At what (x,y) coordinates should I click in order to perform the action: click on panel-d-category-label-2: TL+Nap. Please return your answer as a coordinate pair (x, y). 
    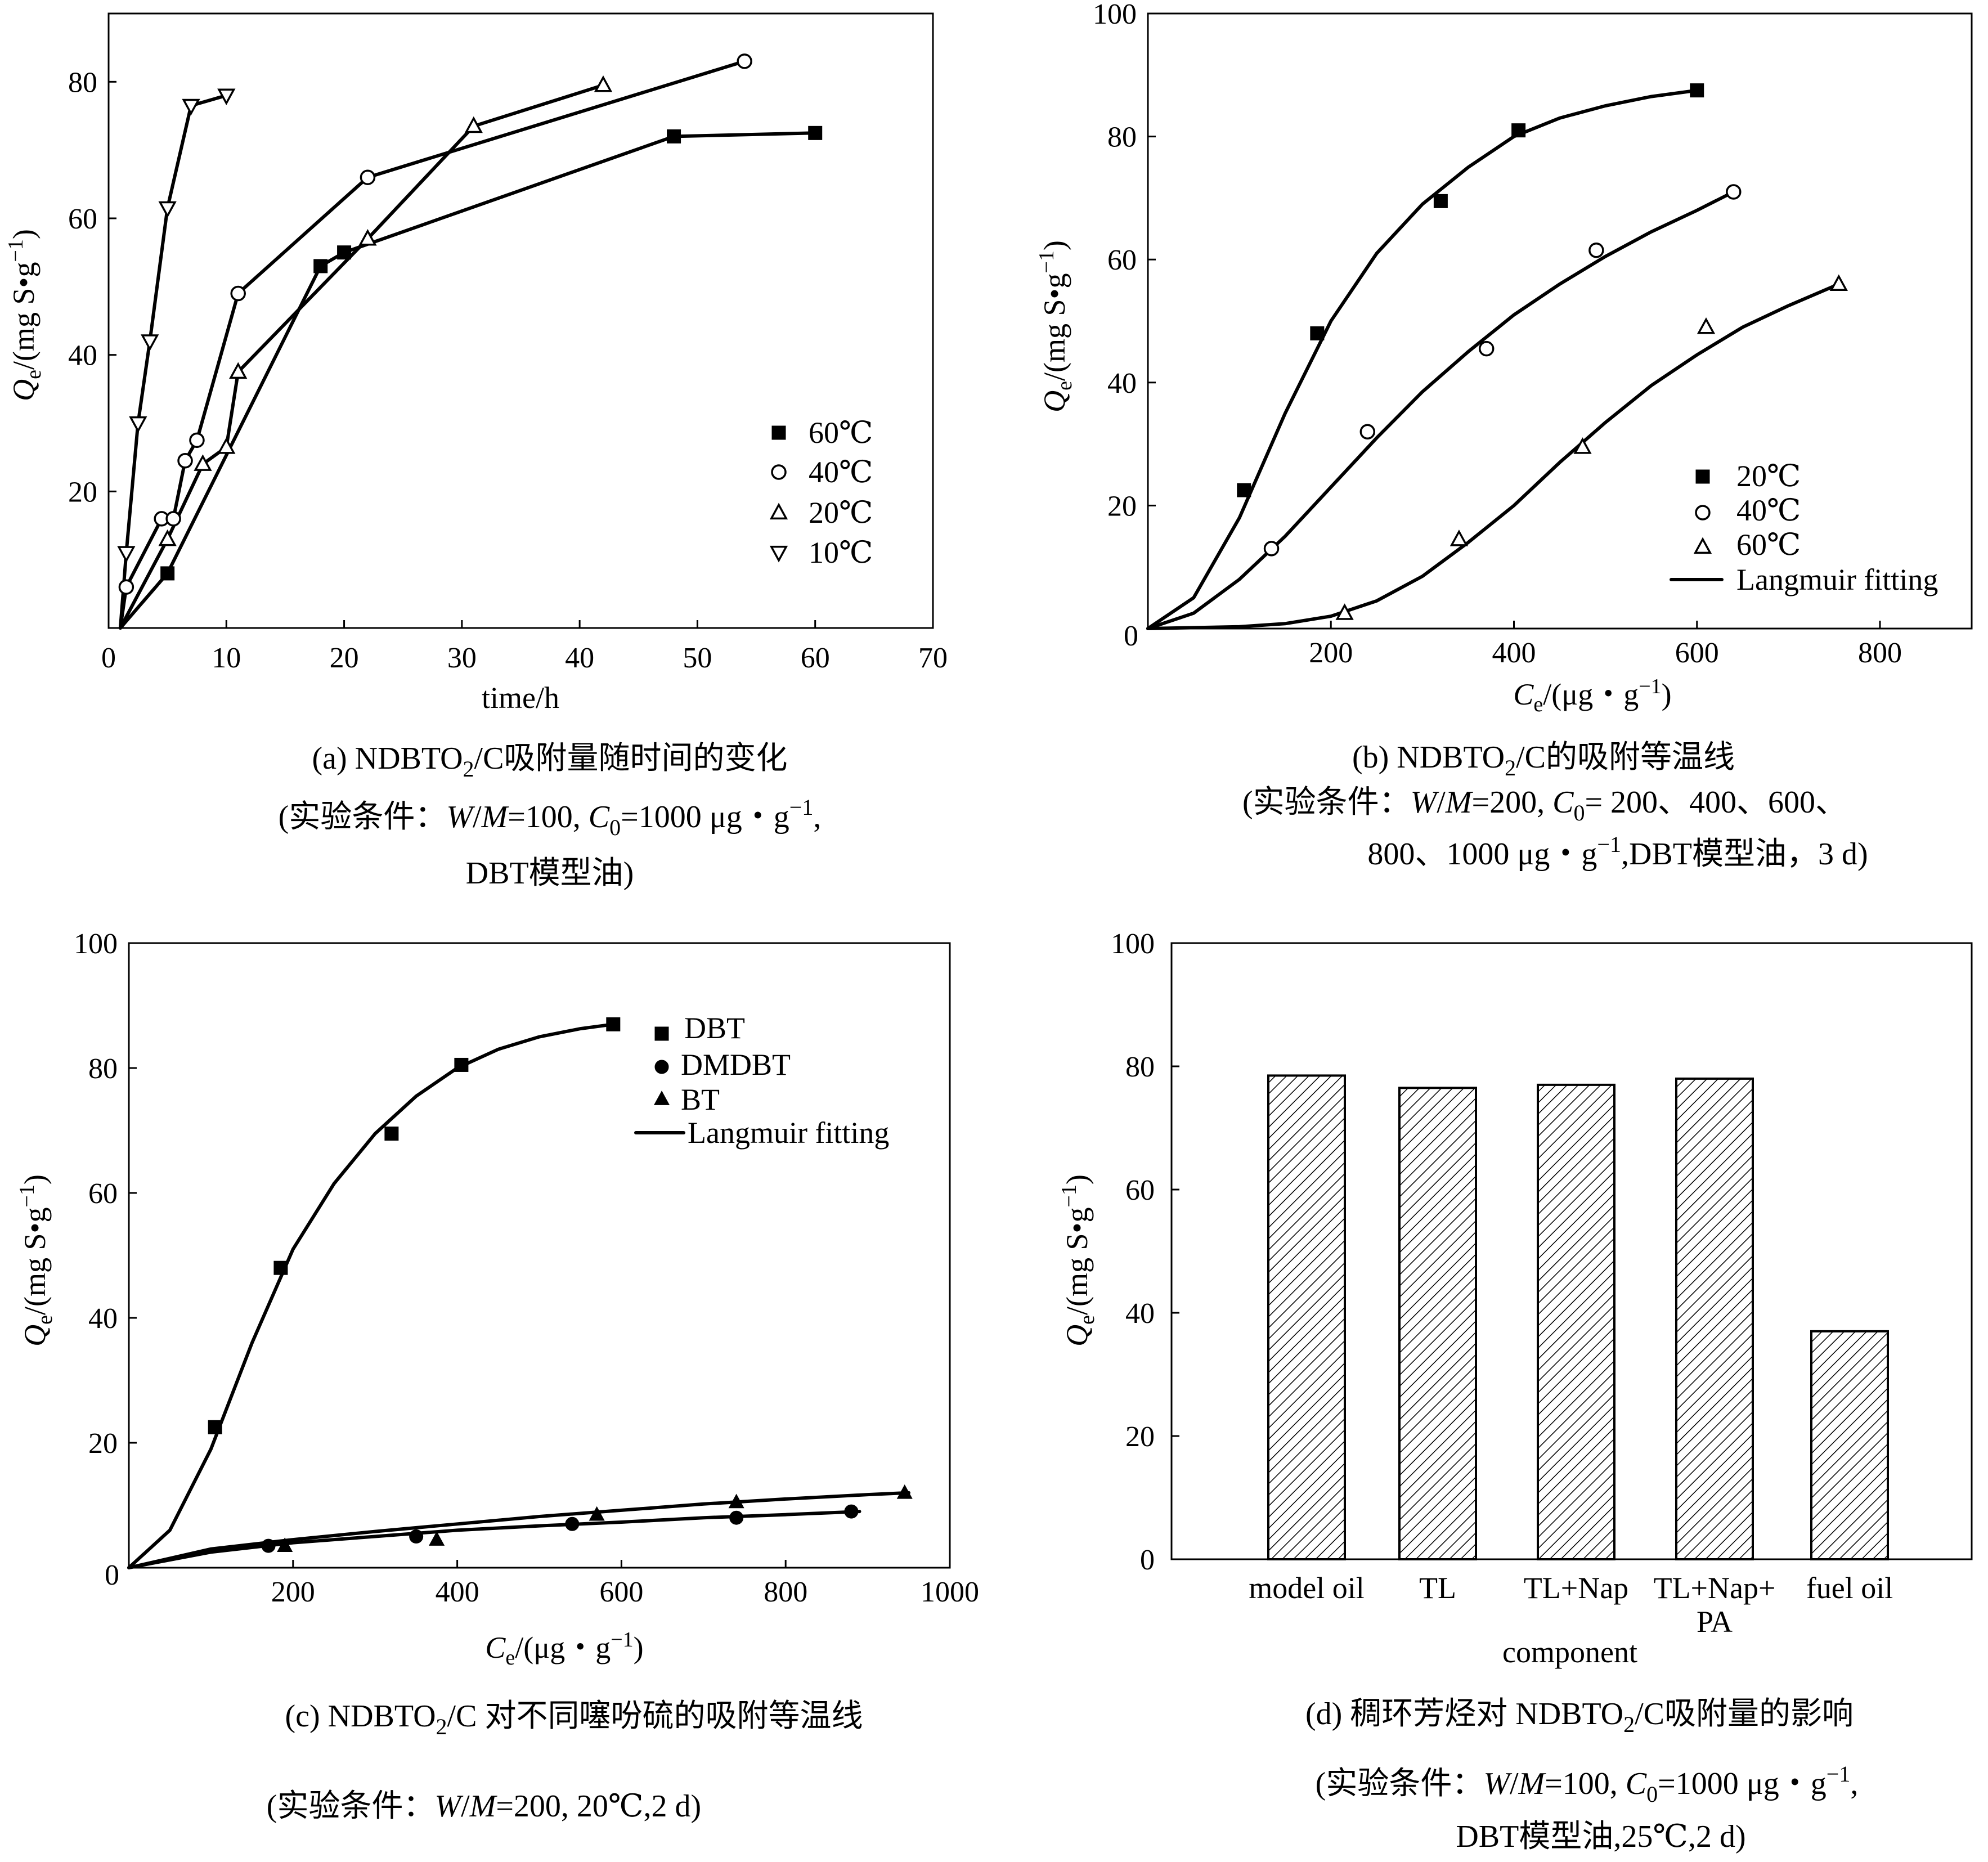
    Looking at the image, I should click on (1576, 1588).